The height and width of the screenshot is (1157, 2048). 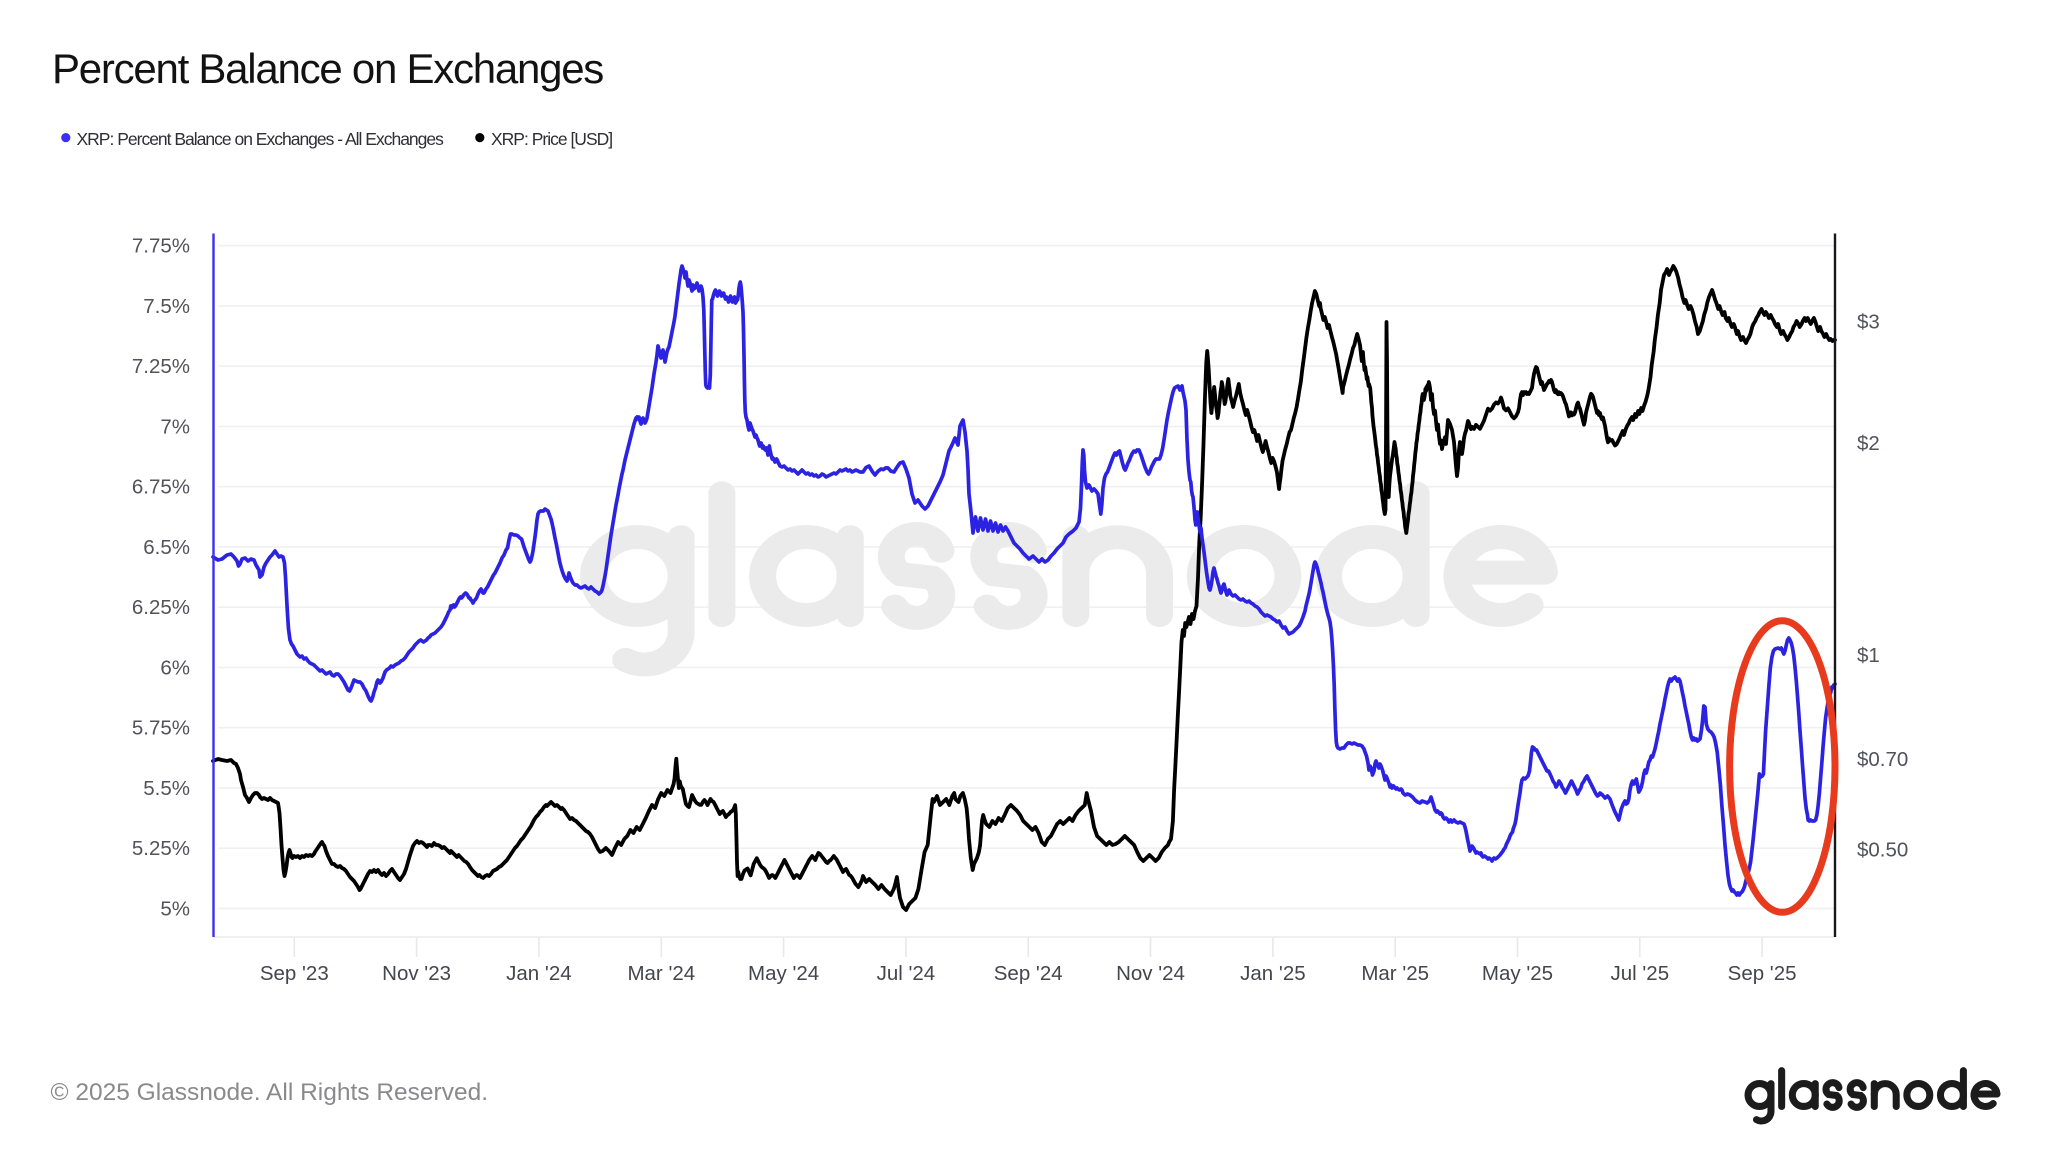 I want to click on svg-text: XRP: Price [USD], so click(x=551, y=139).